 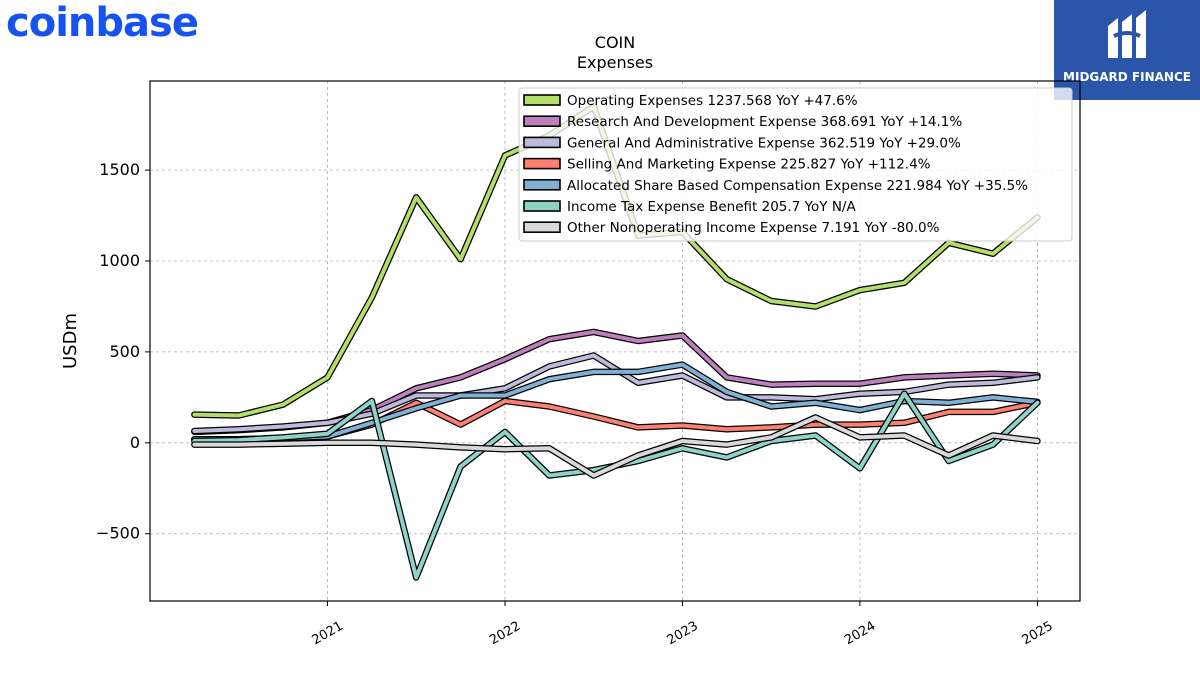 I want to click on y-tick-label: 1500, so click(x=119, y=169).